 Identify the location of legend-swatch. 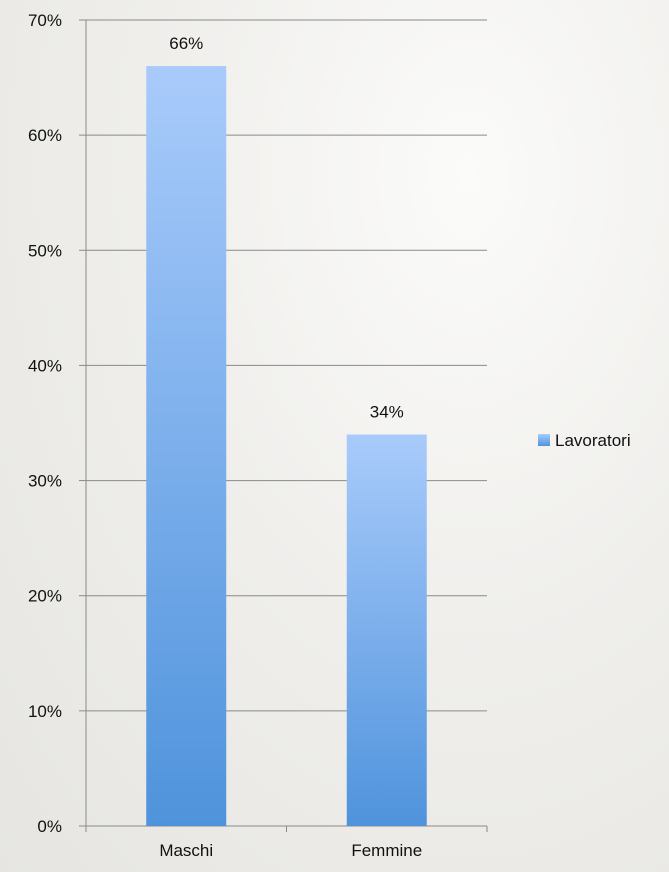
(544, 440).